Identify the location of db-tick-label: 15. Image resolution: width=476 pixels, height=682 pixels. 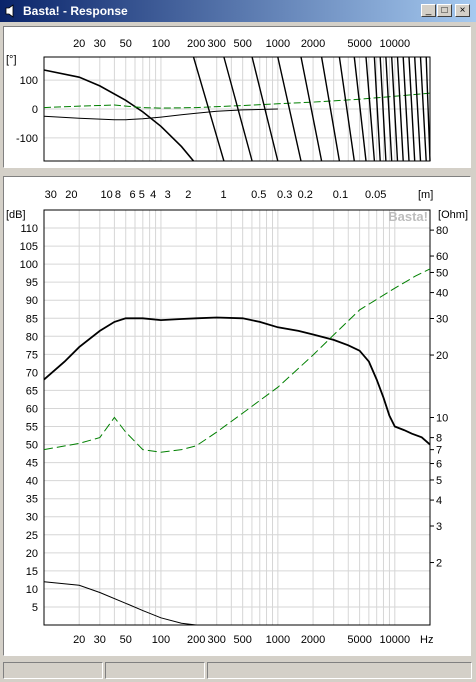
(32, 572).